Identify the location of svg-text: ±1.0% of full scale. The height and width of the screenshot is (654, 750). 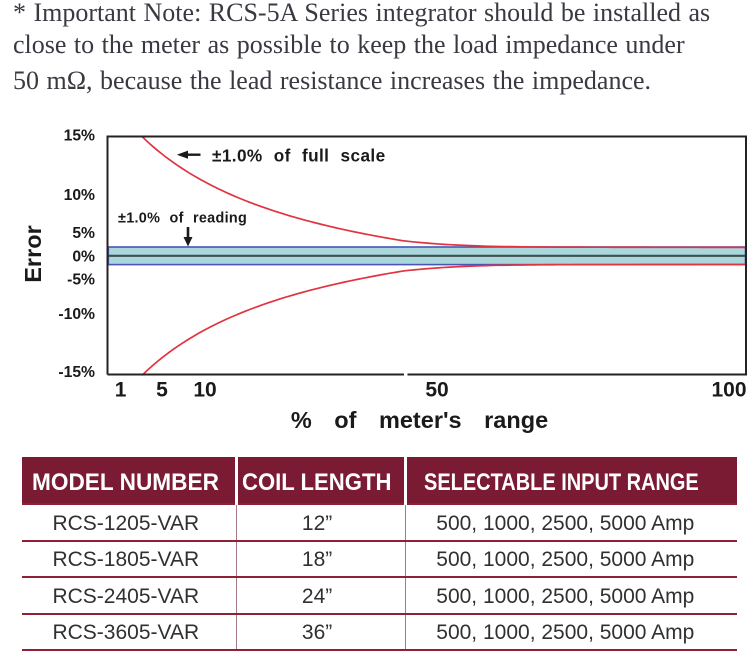
(299, 156).